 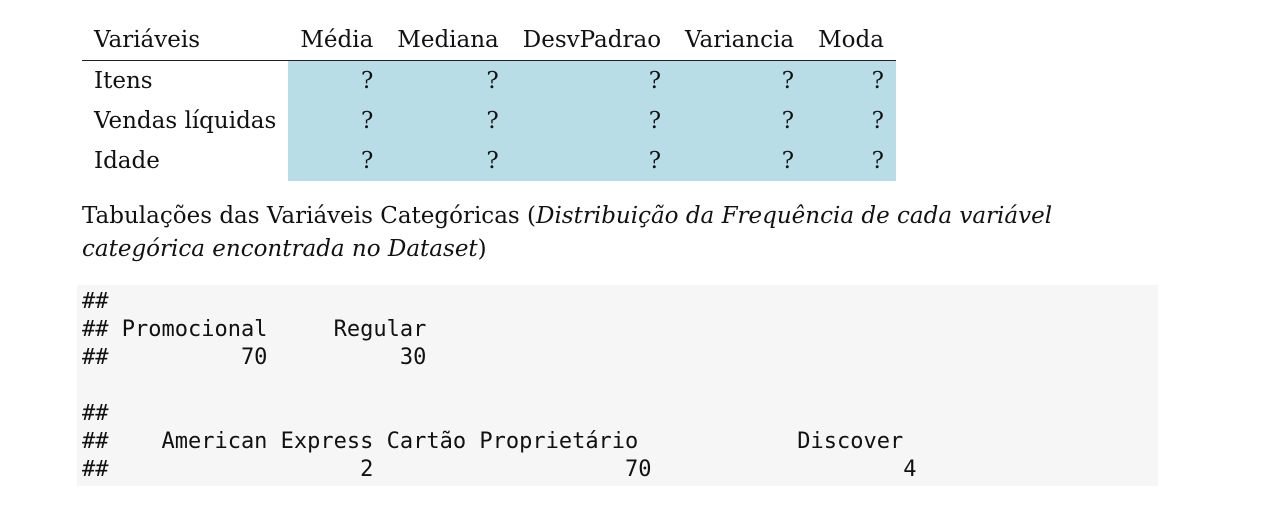 What do you see at coordinates (482, 249) in the screenshot?
I see `heading-suffix: )` at bounding box center [482, 249].